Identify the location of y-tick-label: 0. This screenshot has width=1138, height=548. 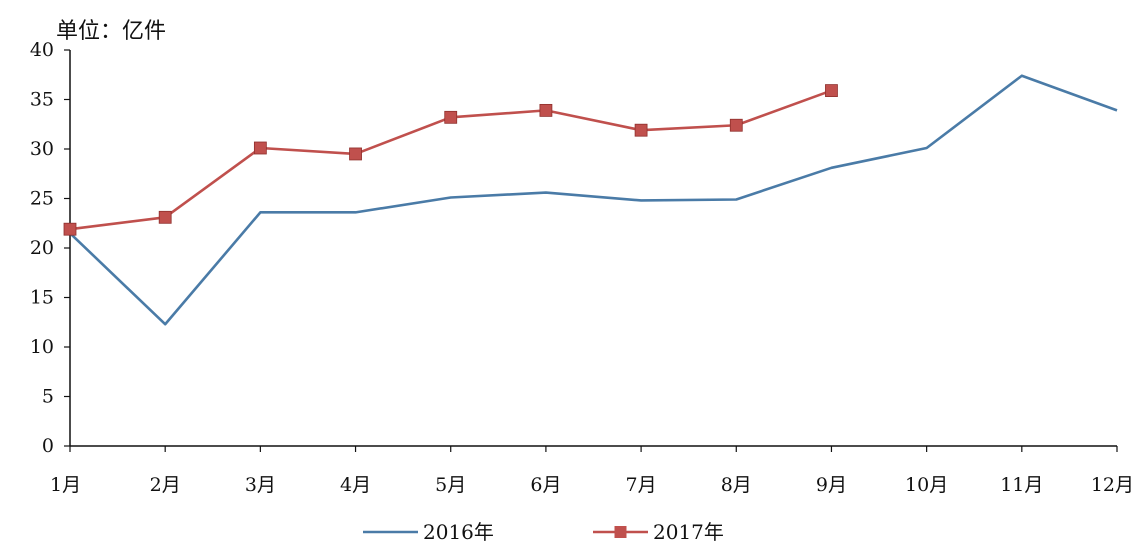
(48, 446).